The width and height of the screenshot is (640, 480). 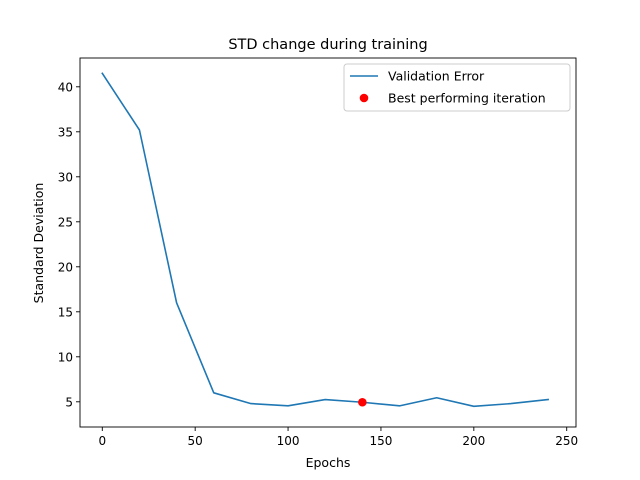 What do you see at coordinates (380, 441) in the screenshot?
I see `x-tick-label: 150` at bounding box center [380, 441].